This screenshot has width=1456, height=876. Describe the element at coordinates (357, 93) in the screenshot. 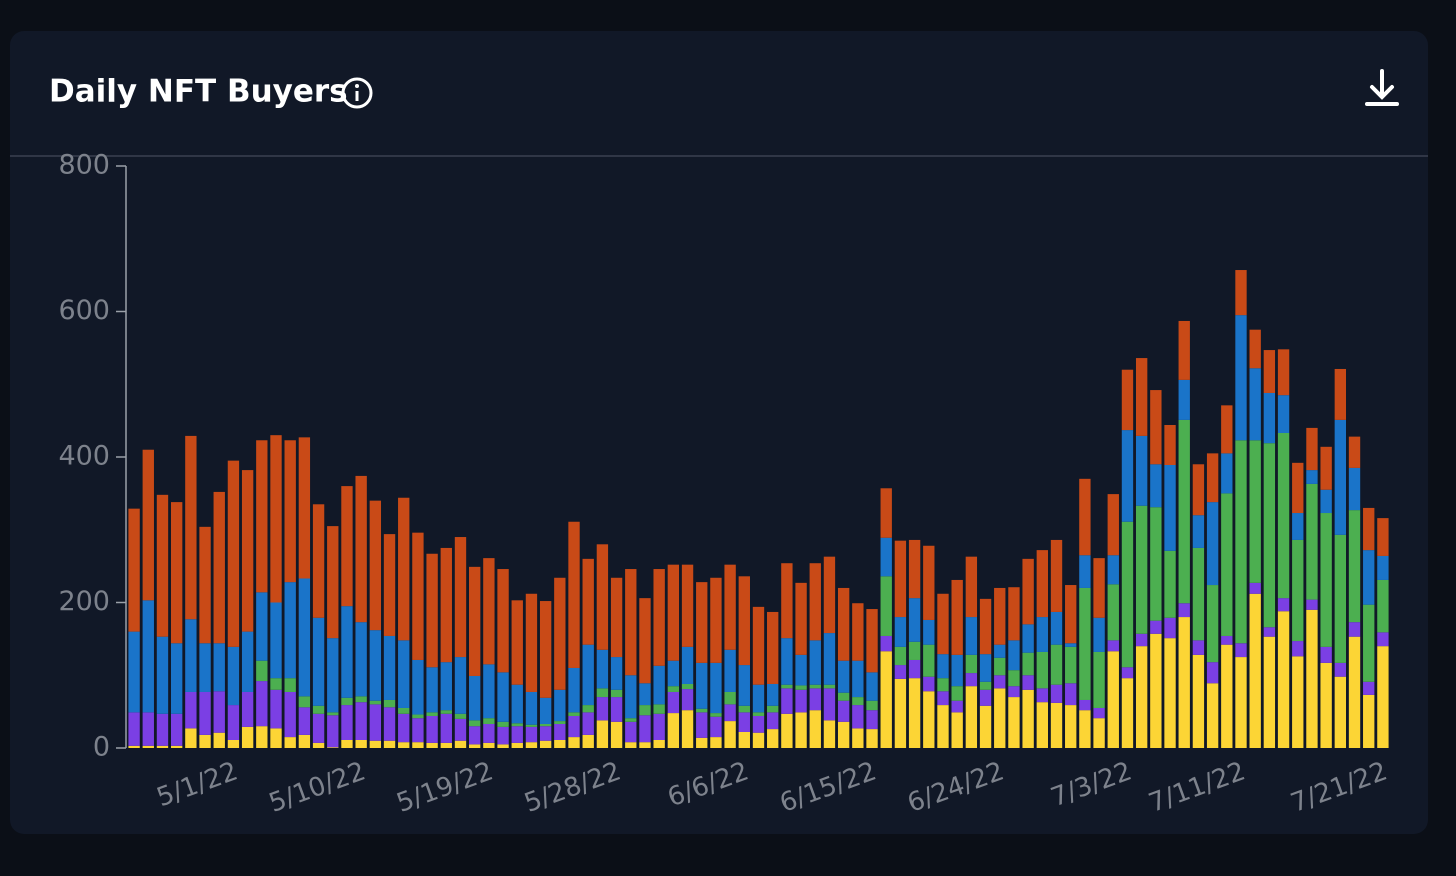

I see `info-icon` at that location.